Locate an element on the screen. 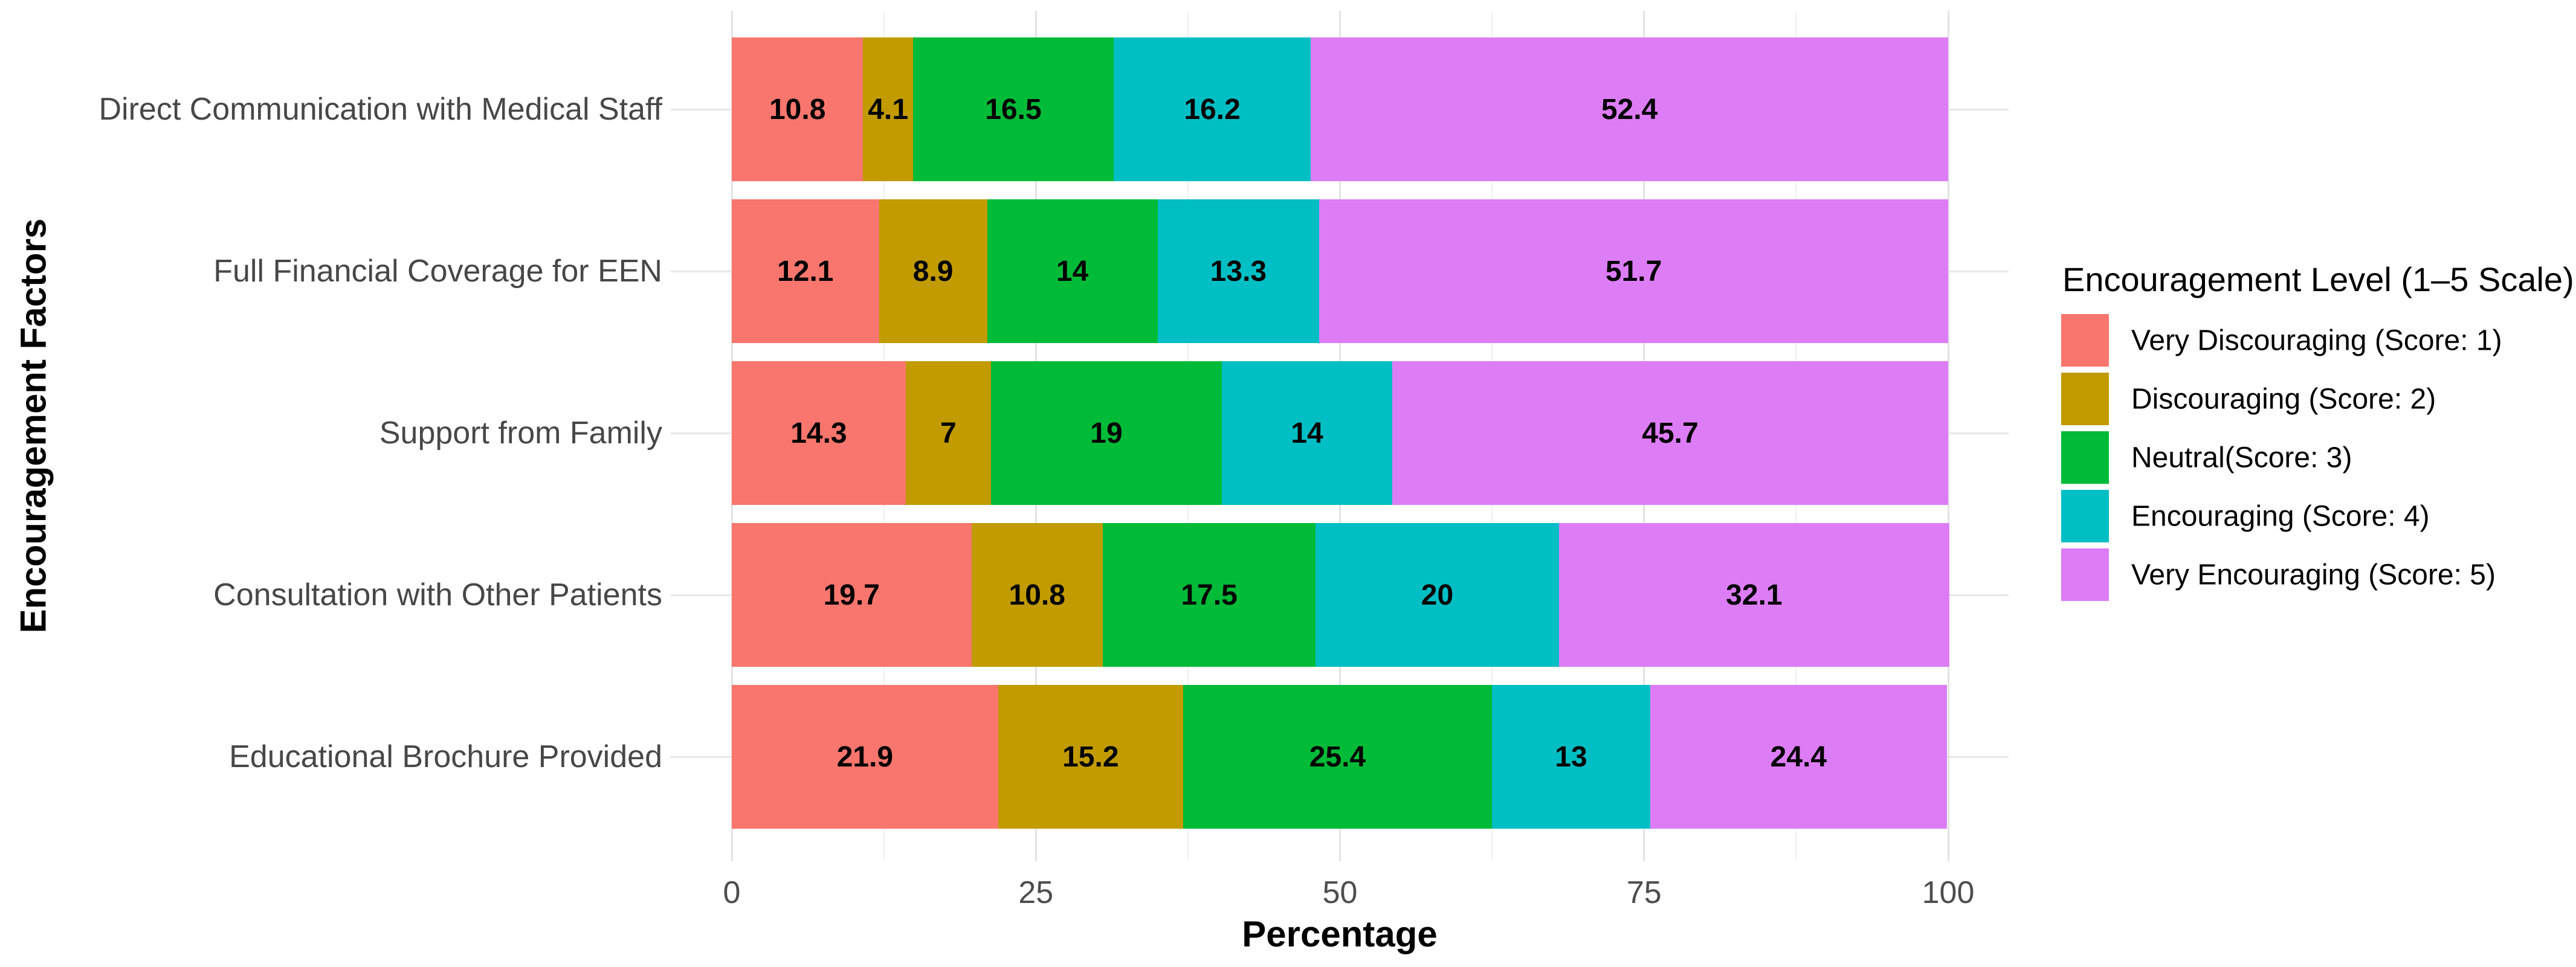 The width and height of the screenshot is (2576, 967). bar-segment: 19.7 is located at coordinates (852, 595).